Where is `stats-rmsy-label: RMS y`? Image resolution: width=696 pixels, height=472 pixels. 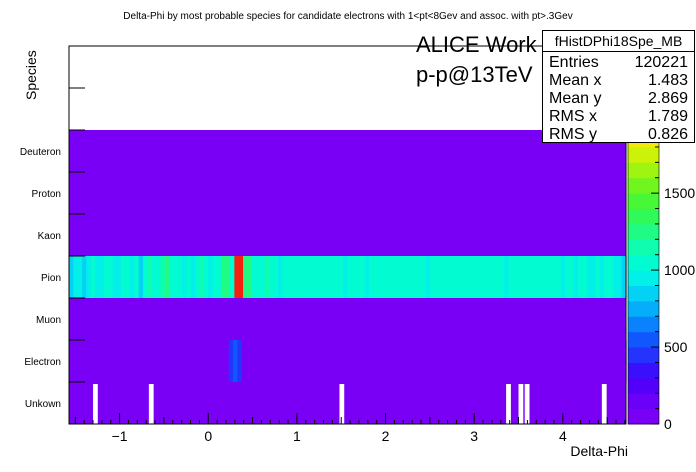
stats-rmsy-label: RMS y is located at coordinates (573, 134).